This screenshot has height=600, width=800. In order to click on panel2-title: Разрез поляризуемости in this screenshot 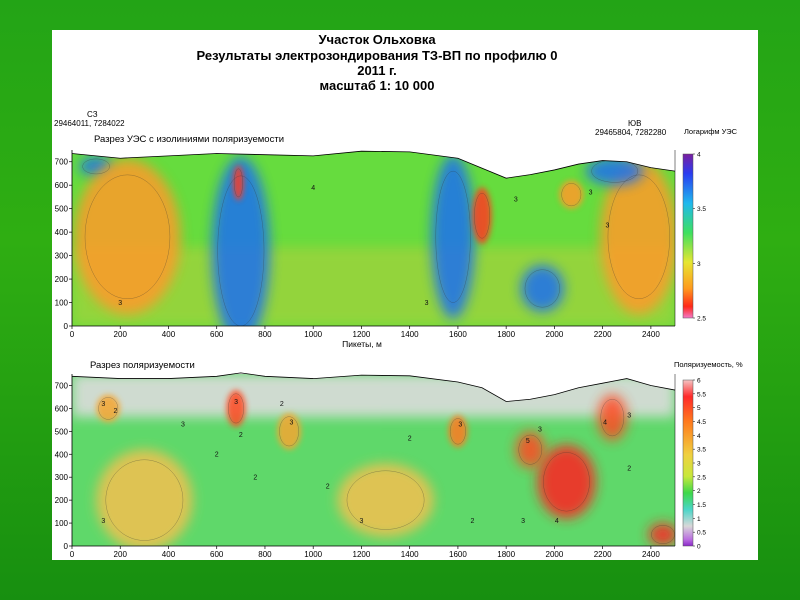, I will do `click(142, 365)`.